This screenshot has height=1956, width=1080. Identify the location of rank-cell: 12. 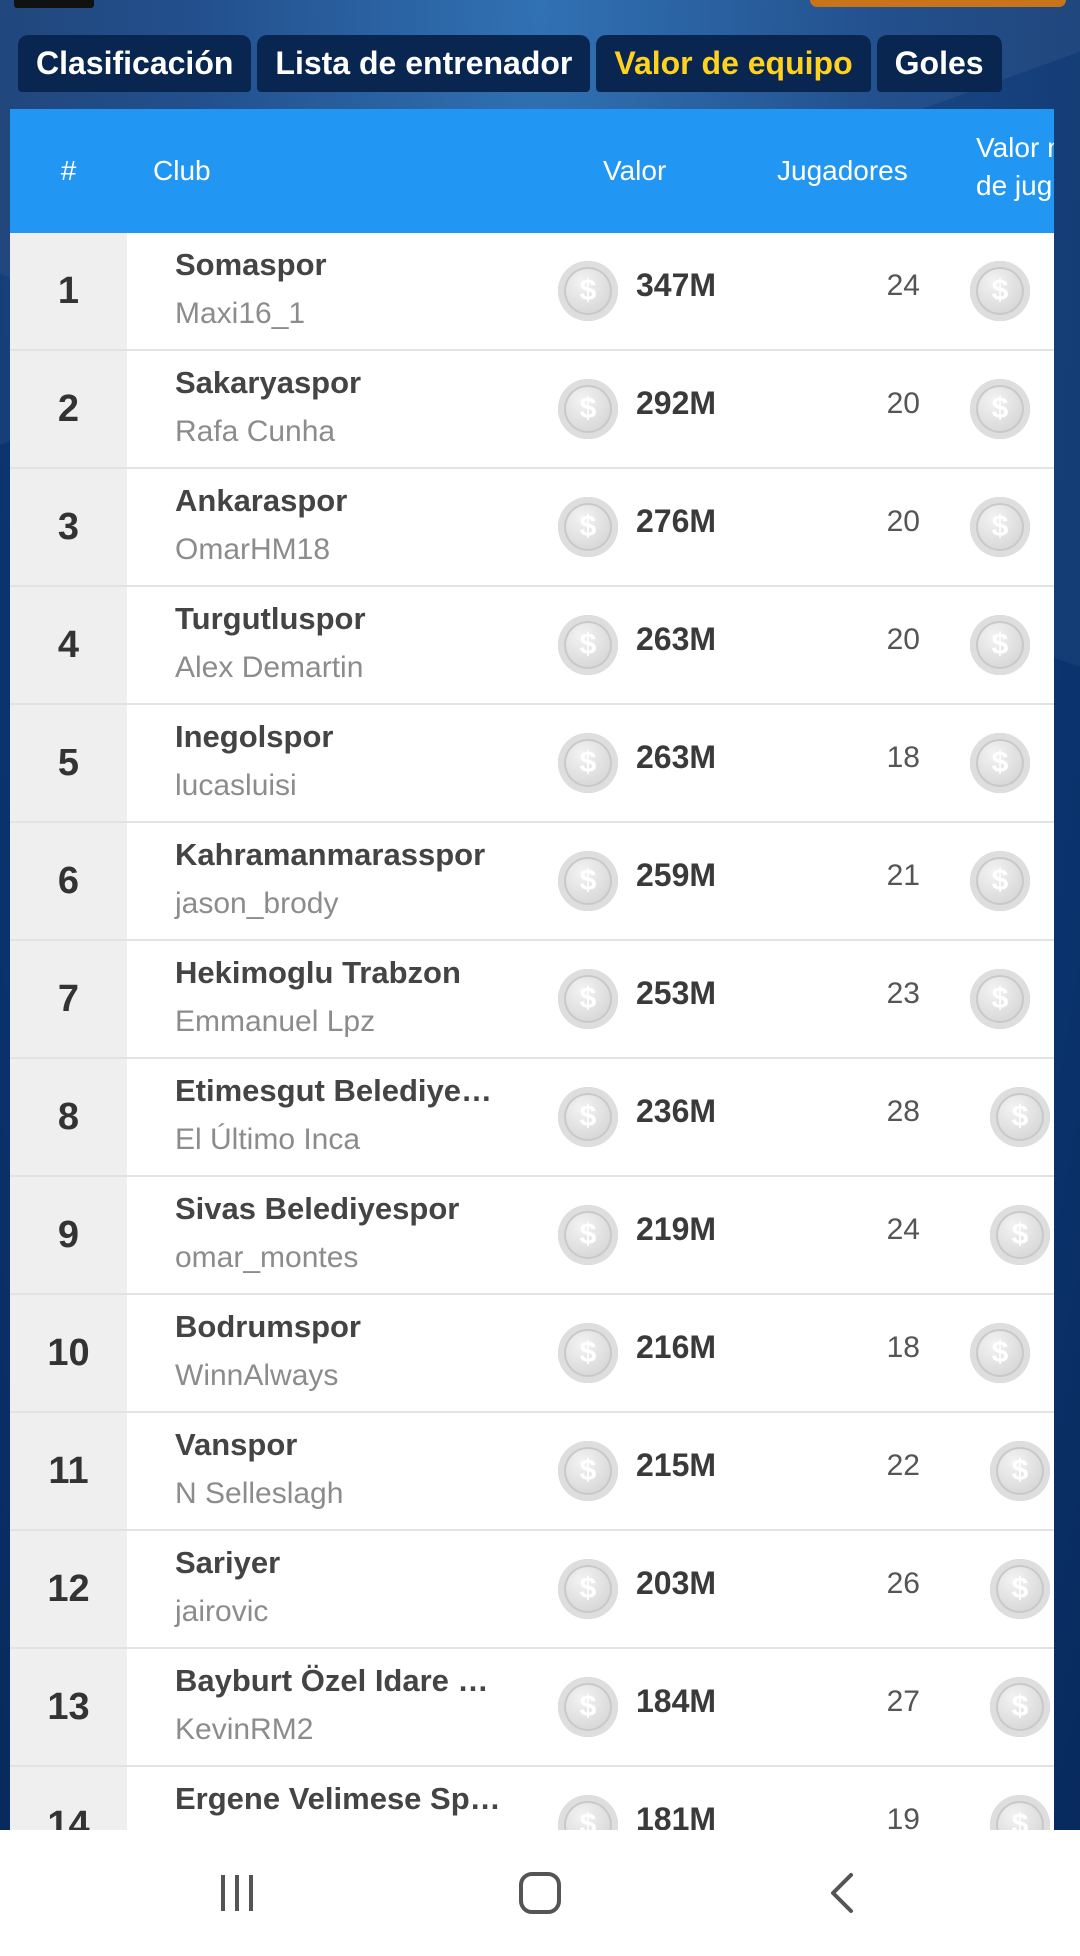
(68, 1589).